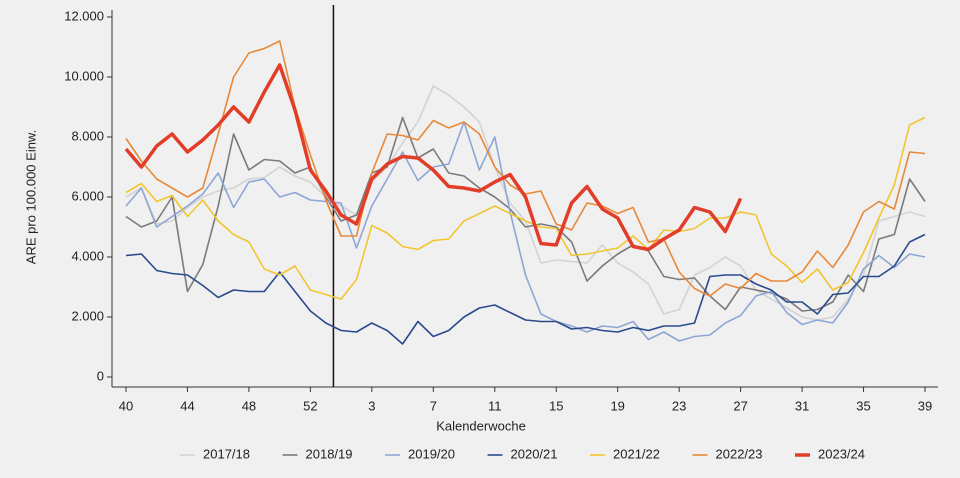 This screenshot has width=960, height=478. I want to click on x-tick-label: 44, so click(187, 405).